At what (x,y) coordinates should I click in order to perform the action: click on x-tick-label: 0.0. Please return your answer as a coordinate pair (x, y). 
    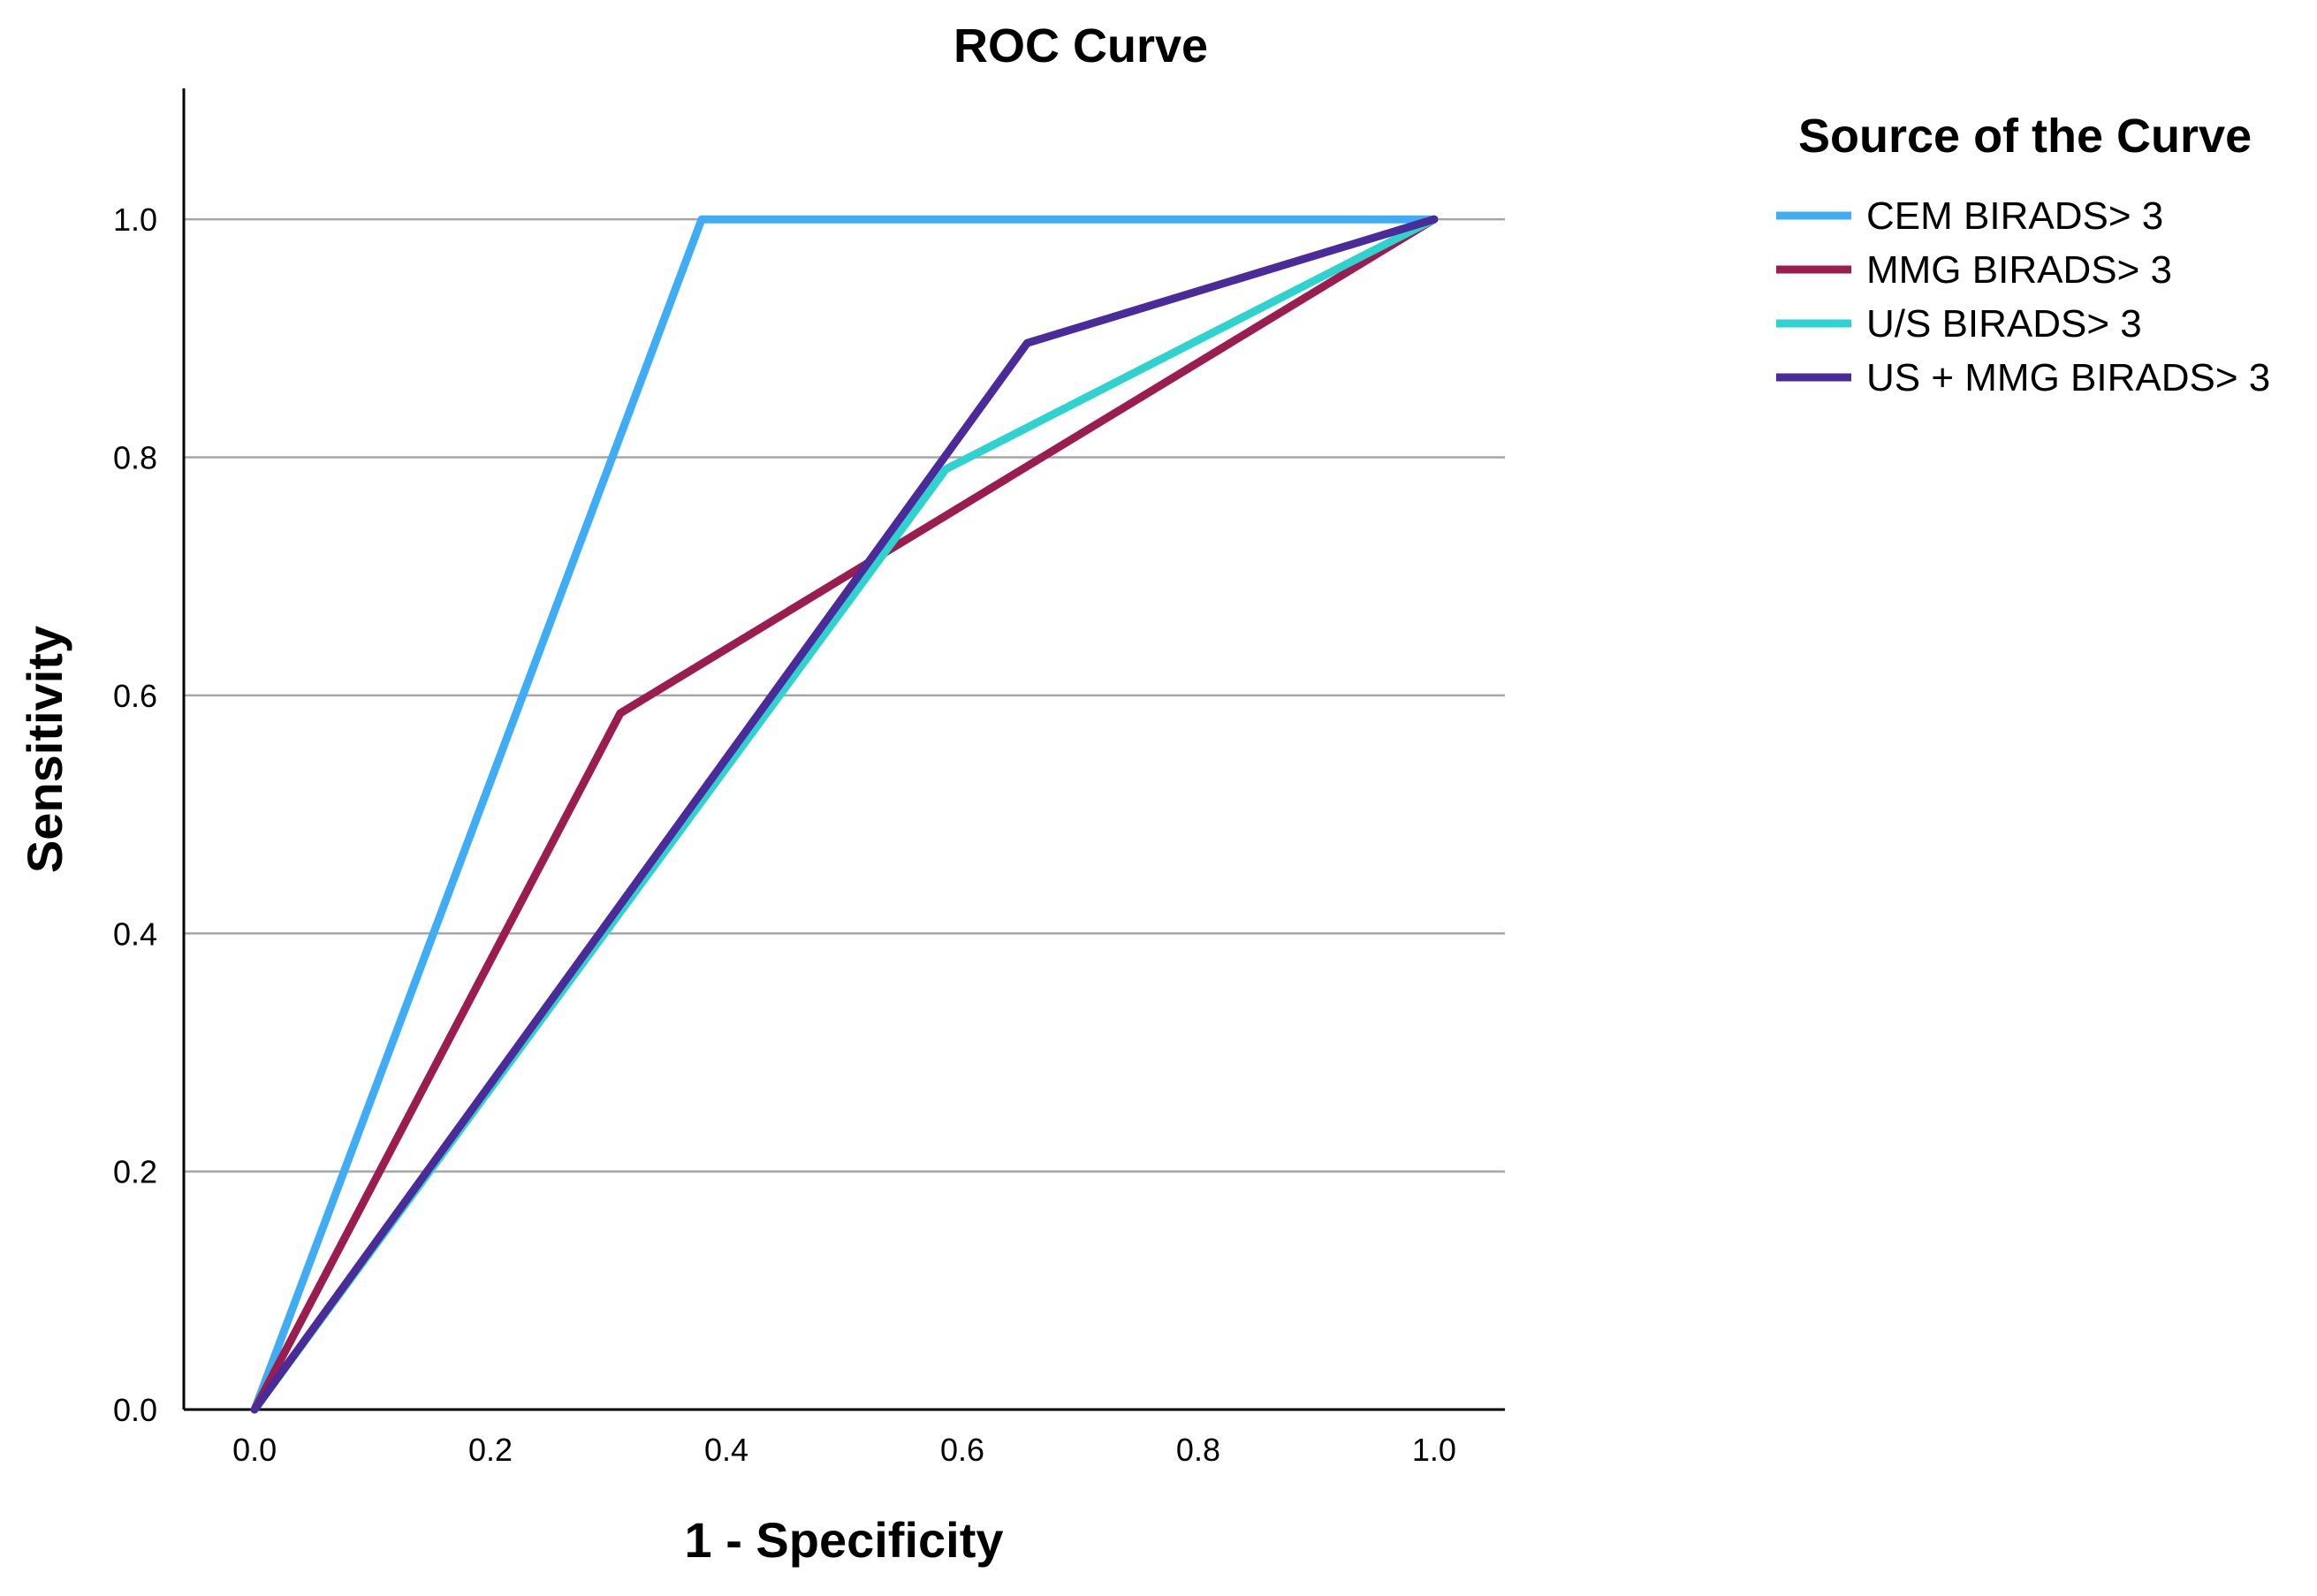
    Looking at the image, I should click on (254, 1450).